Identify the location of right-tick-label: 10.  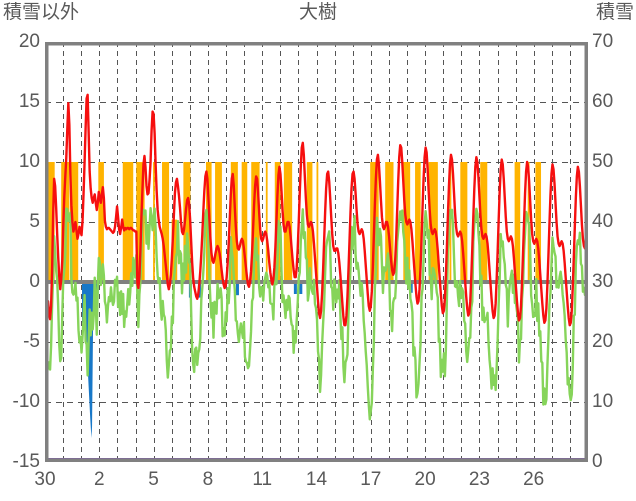
(603, 401).